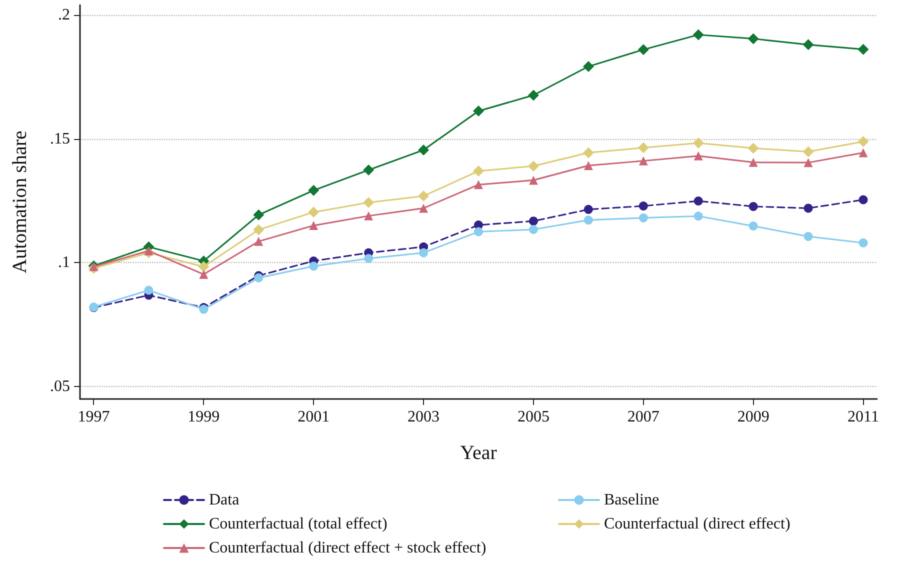  What do you see at coordinates (632, 500) in the screenshot?
I see `legend-label: Baseline` at bounding box center [632, 500].